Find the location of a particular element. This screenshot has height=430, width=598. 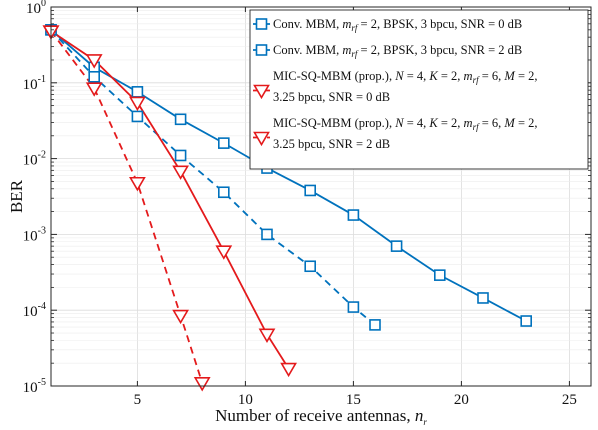

x-tick-label: 10 is located at coordinates (245, 400).